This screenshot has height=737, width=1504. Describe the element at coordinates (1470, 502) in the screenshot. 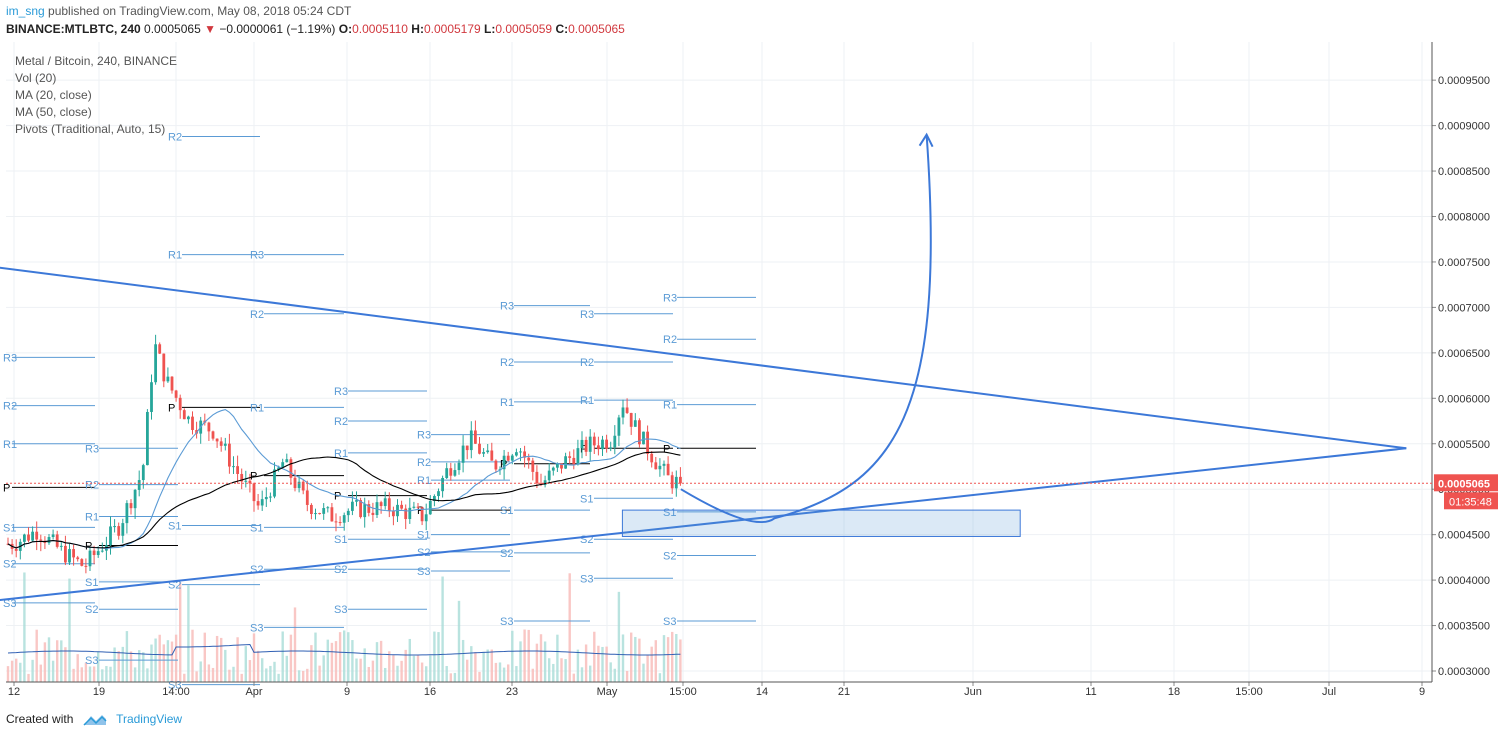

I see `countdown-label: 01:35:48` at that location.